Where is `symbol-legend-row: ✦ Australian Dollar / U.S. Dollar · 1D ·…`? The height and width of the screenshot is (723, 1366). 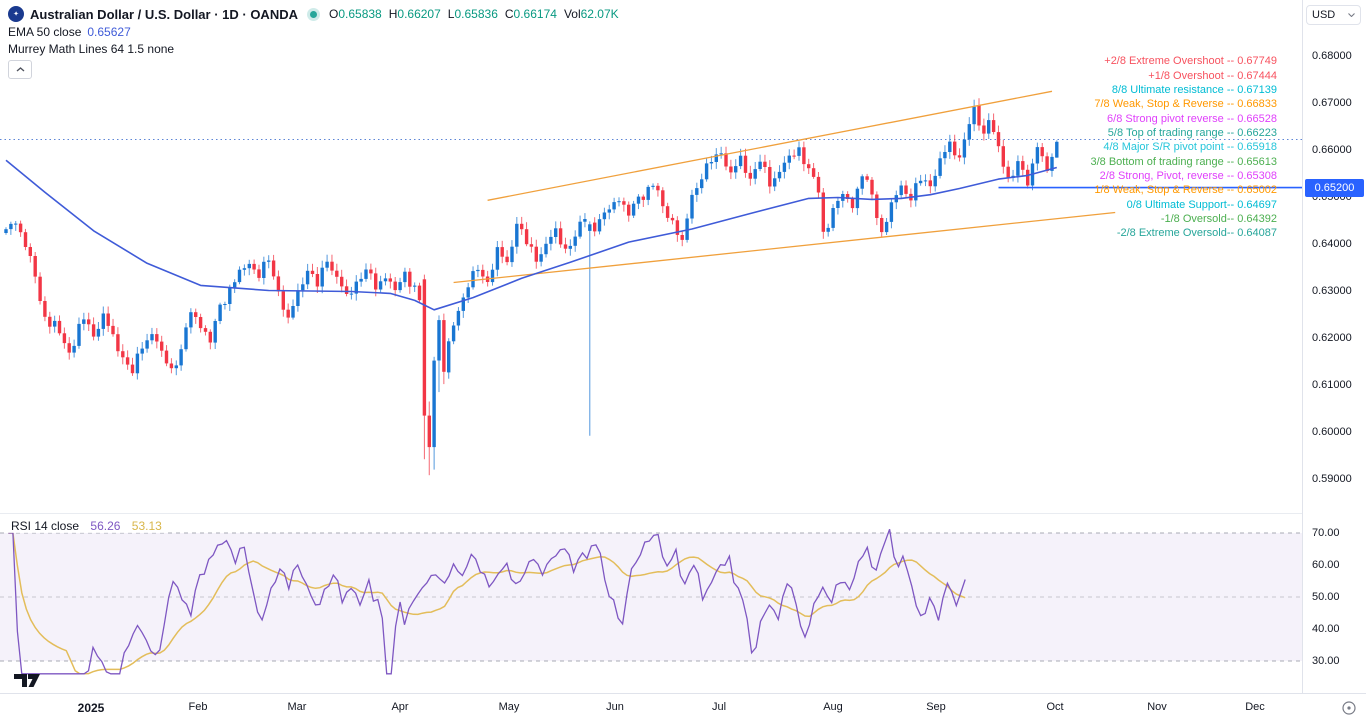 symbol-legend-row: ✦ Australian Dollar / U.S. Dollar · 1D ·… is located at coordinates (317, 14).